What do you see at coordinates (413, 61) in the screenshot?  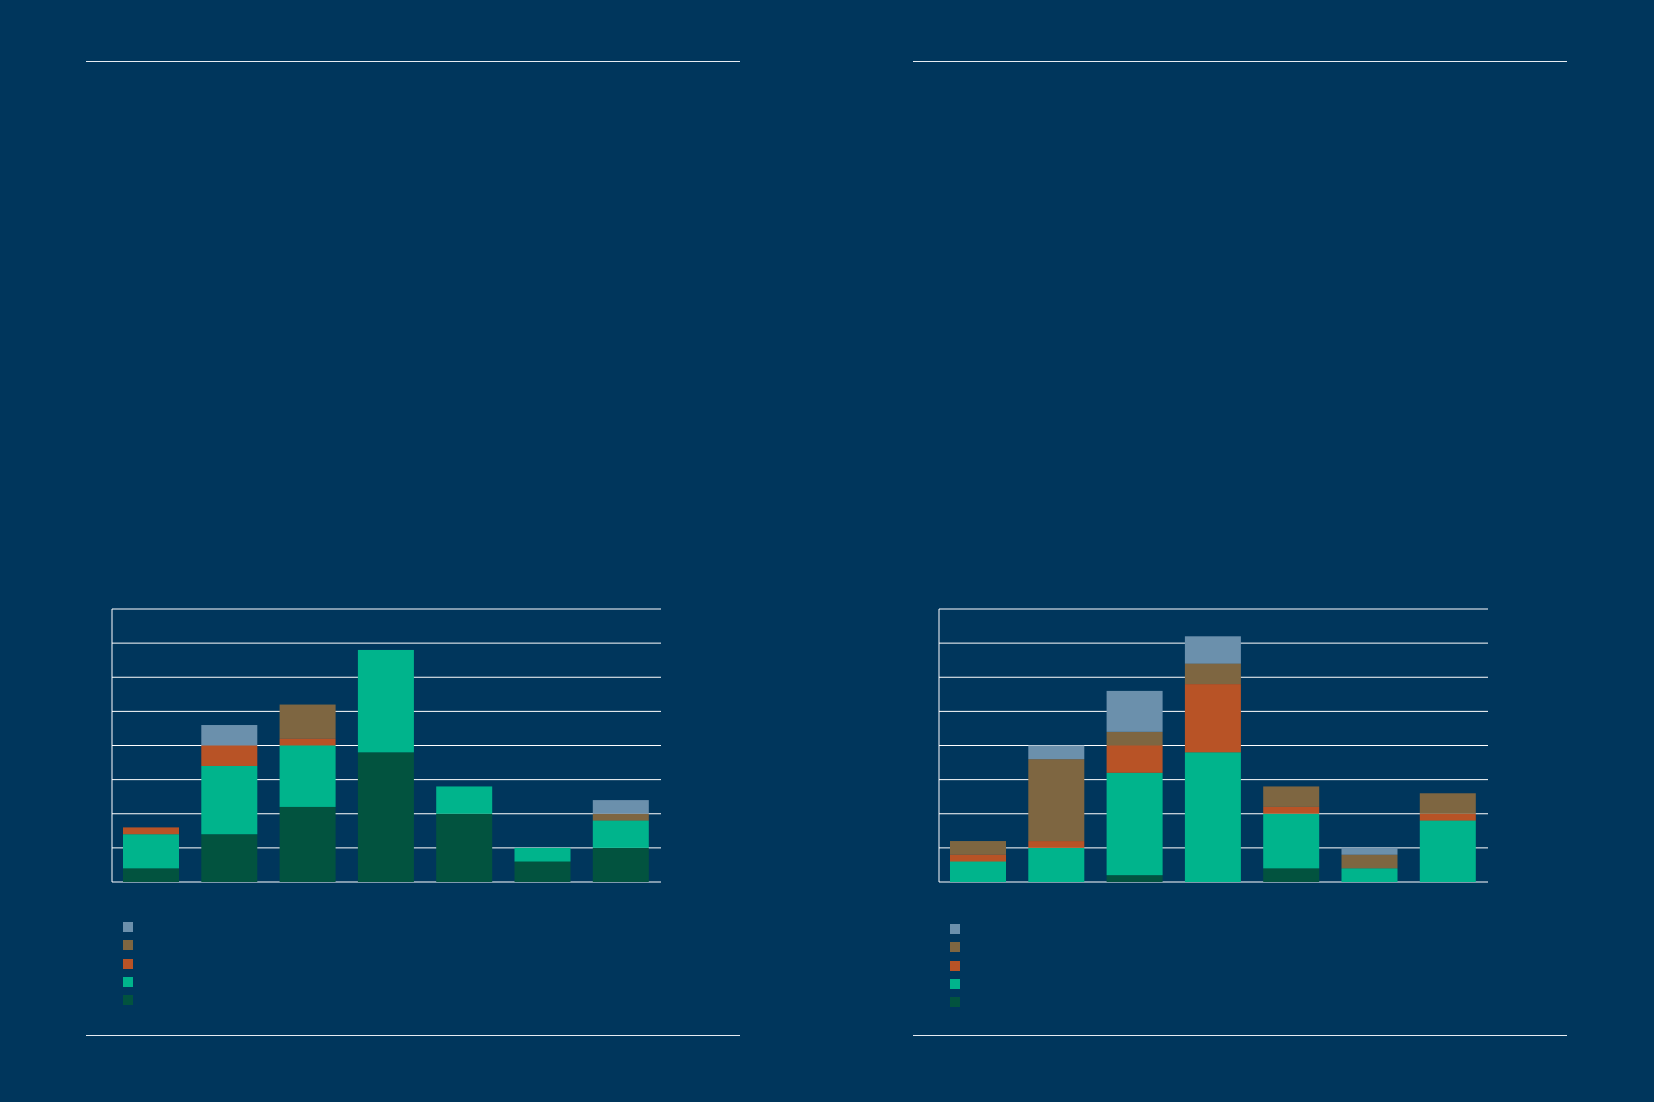 I see `top-rule-left` at bounding box center [413, 61].